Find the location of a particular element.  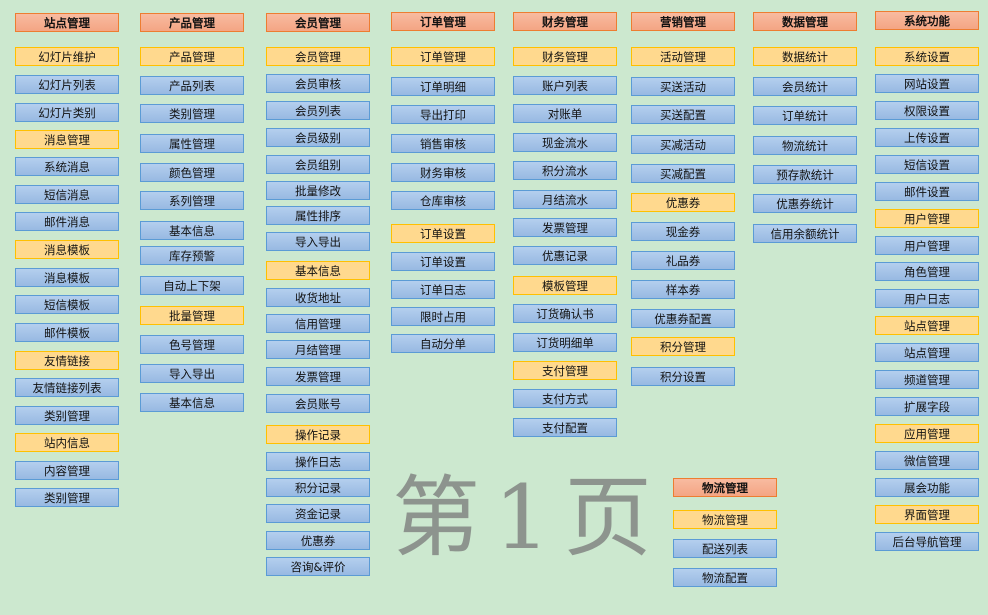

function-item: 邮件设置 is located at coordinates (927, 191).